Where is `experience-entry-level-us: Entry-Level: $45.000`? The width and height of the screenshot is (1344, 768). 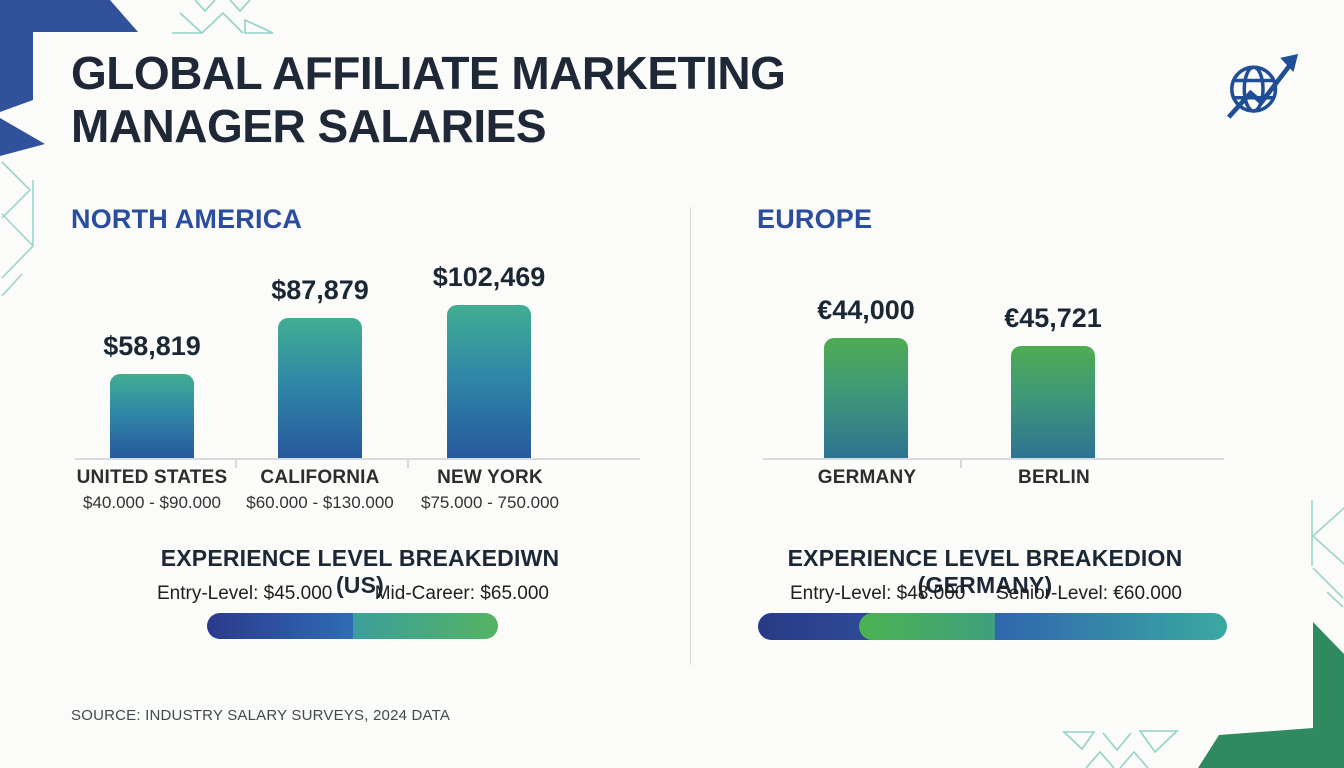
experience-entry-level-us: Entry-Level: $45.000 is located at coordinates (245, 593).